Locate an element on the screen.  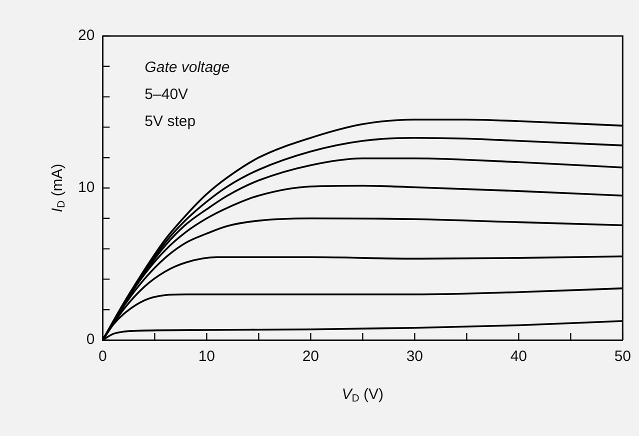
x-tick-label: 10 is located at coordinates (207, 357).